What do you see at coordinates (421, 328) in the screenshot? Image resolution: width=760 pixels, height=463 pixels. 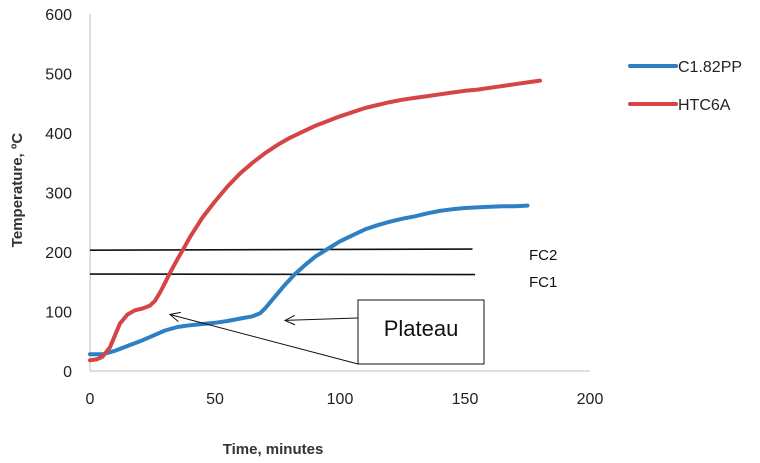 I see `annotation-text: Plateau` at bounding box center [421, 328].